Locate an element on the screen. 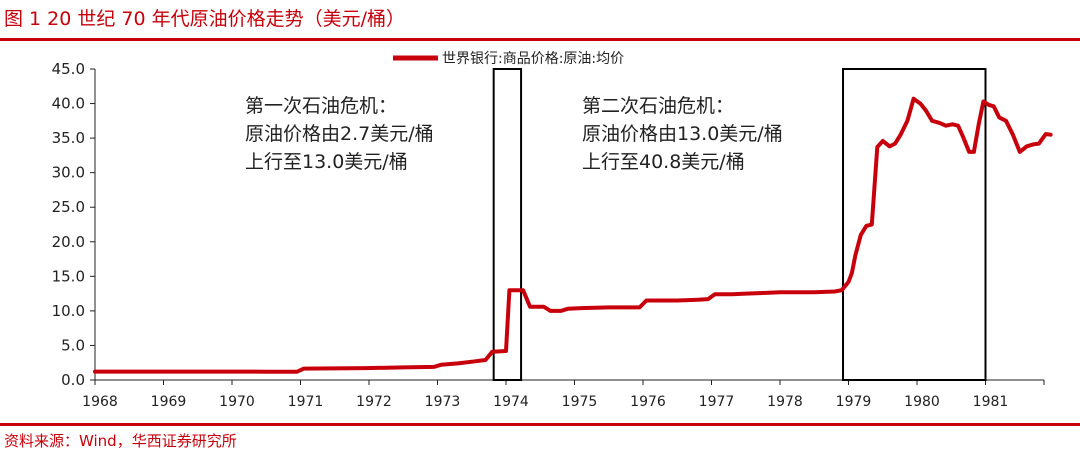  x-tick-label: 1974 is located at coordinates (511, 402).